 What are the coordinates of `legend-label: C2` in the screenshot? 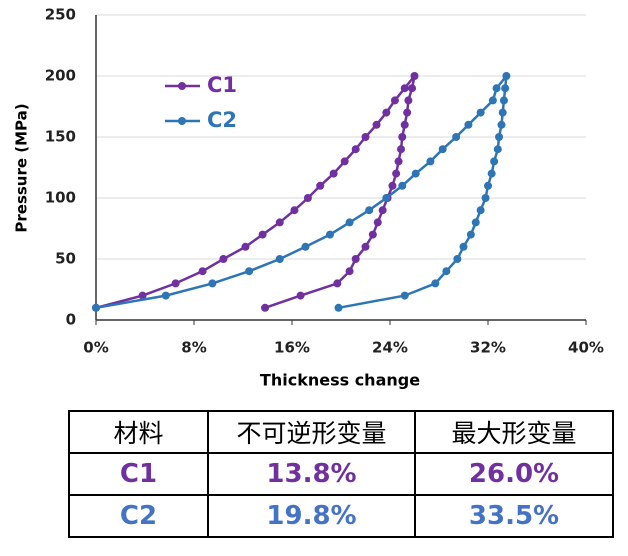 It's located at (222, 120).